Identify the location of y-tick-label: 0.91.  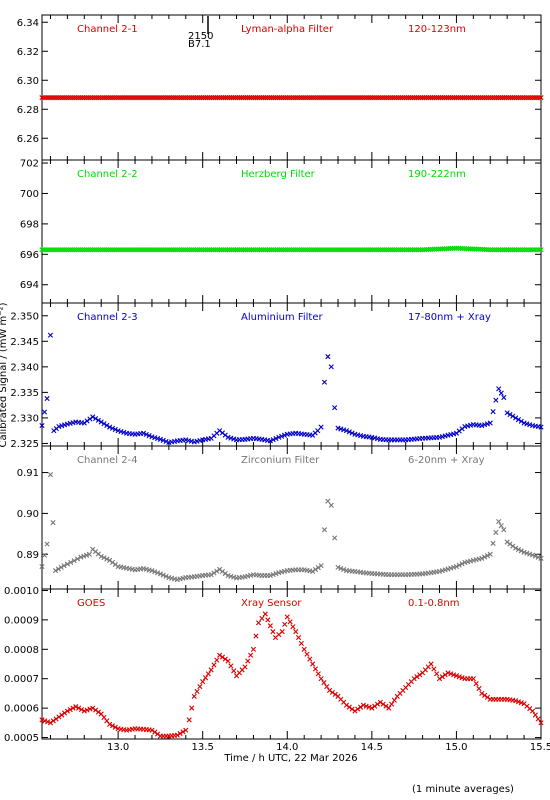
(28, 473).